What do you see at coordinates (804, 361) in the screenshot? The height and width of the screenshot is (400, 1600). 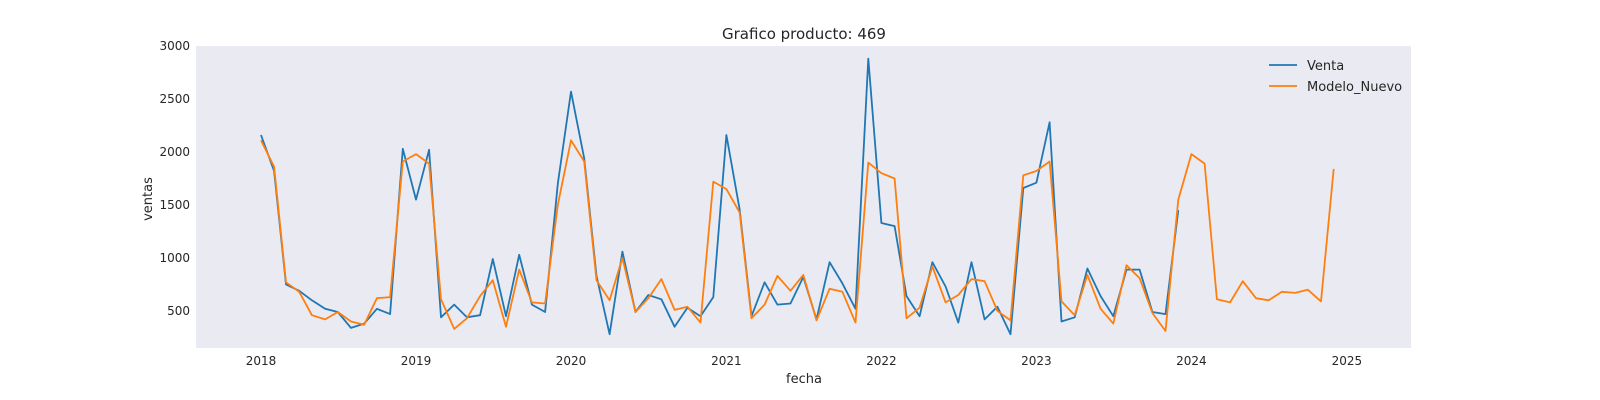 I see `x-axis: 2018 2019 2020 2021 2022 2023 2024 2025` at bounding box center [804, 361].